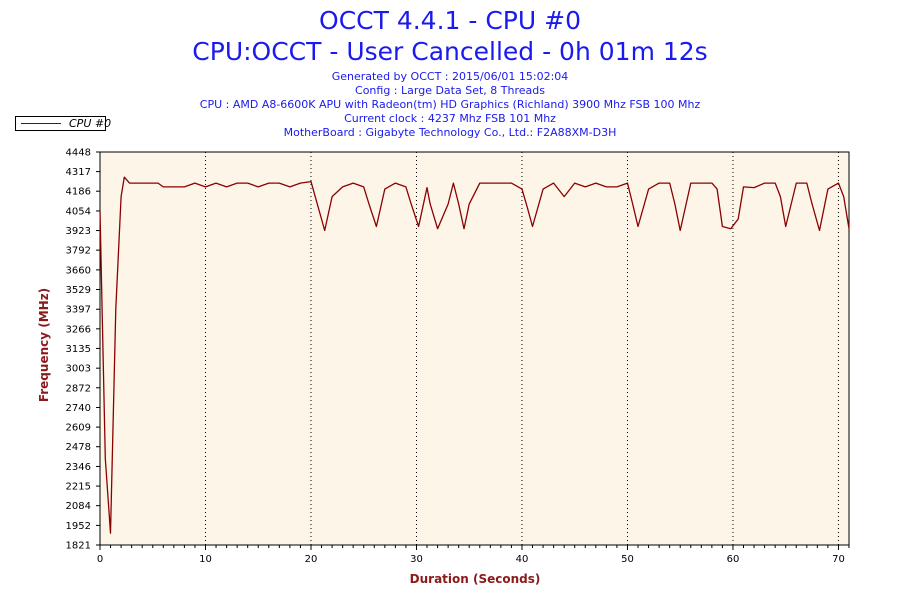  Describe the element at coordinates (78, 192) in the screenshot. I see `y-tick-label: 4186` at that location.